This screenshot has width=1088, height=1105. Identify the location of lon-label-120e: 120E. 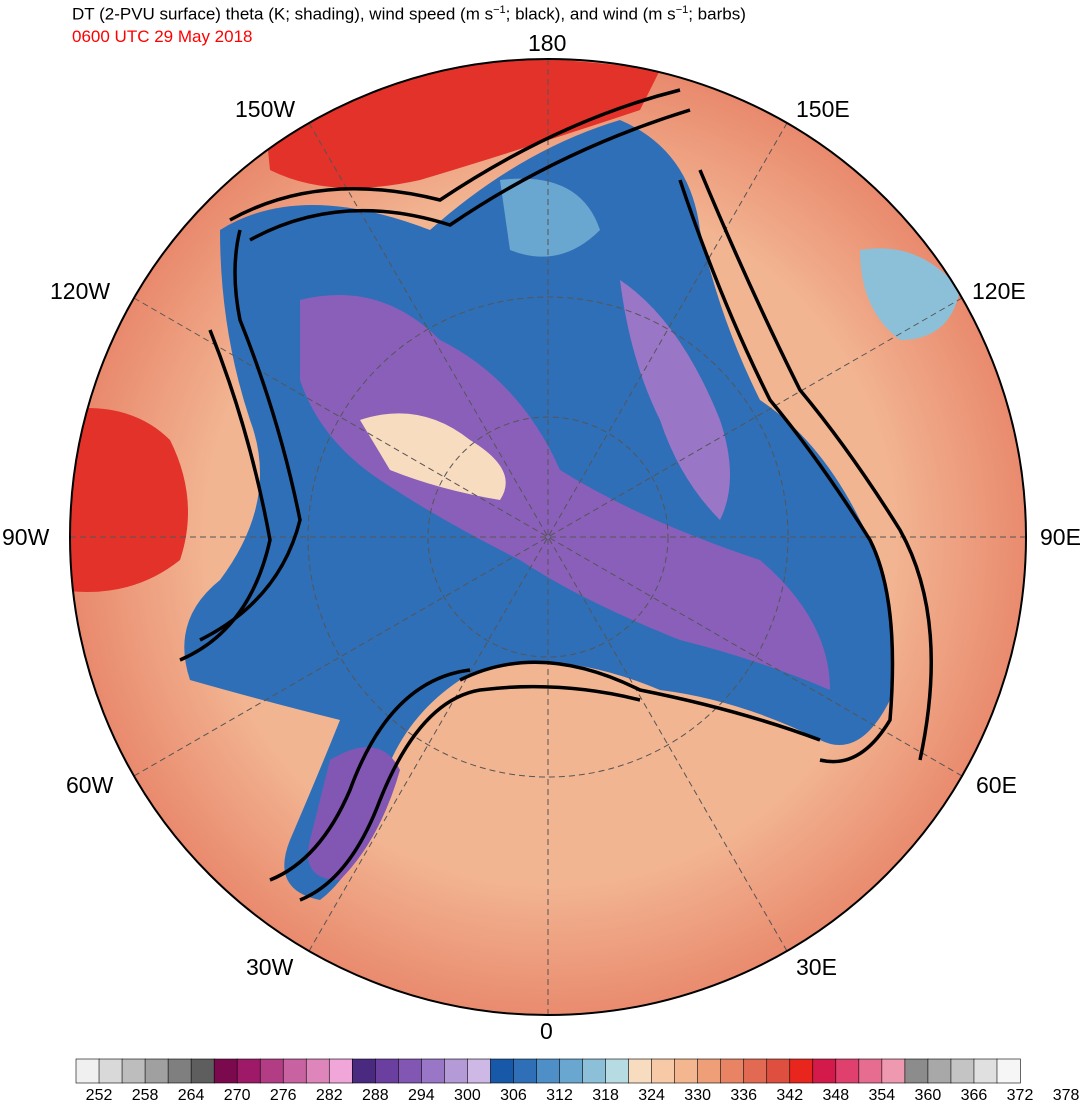
(999, 291).